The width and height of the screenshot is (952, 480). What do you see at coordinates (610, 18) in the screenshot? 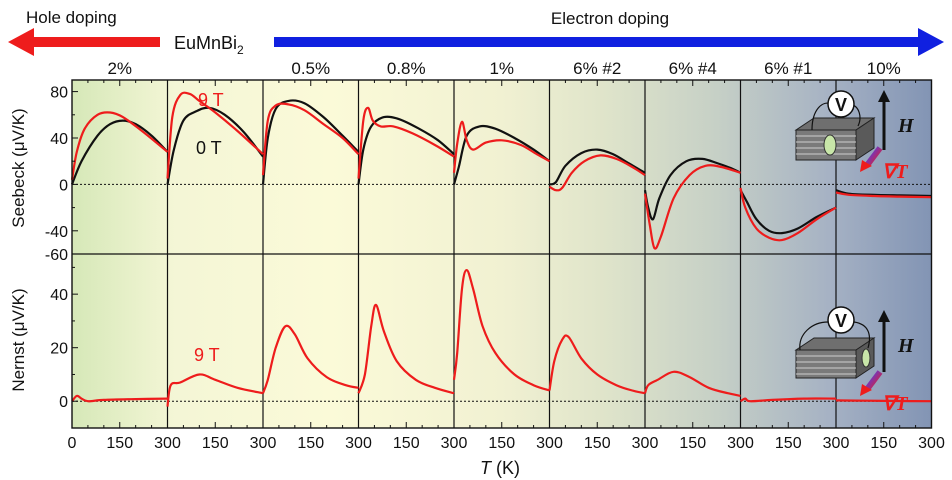
I see `electron-doping-label: Electron doping` at bounding box center [610, 18].